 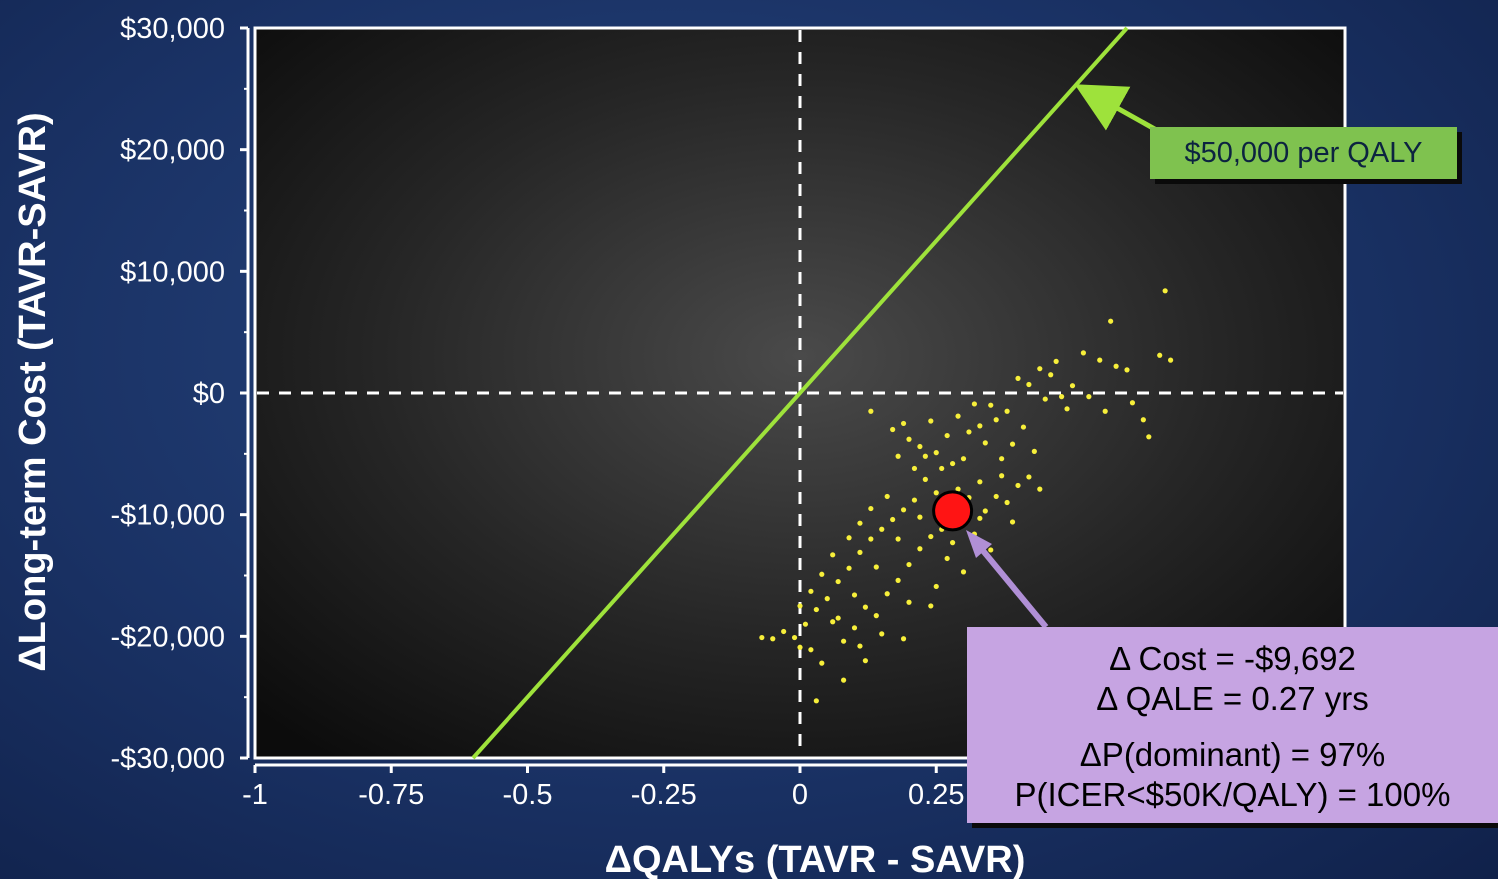 I want to click on y-tick-label: $20,000, so click(x=172, y=151).